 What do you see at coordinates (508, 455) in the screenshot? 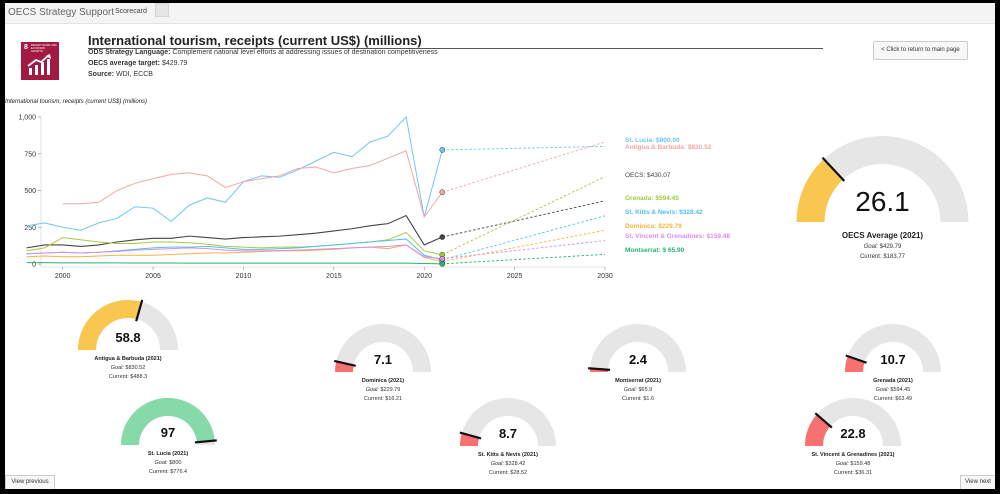
I see `gauge-label-5: St. Kitts & Nevis (2021)` at bounding box center [508, 455].